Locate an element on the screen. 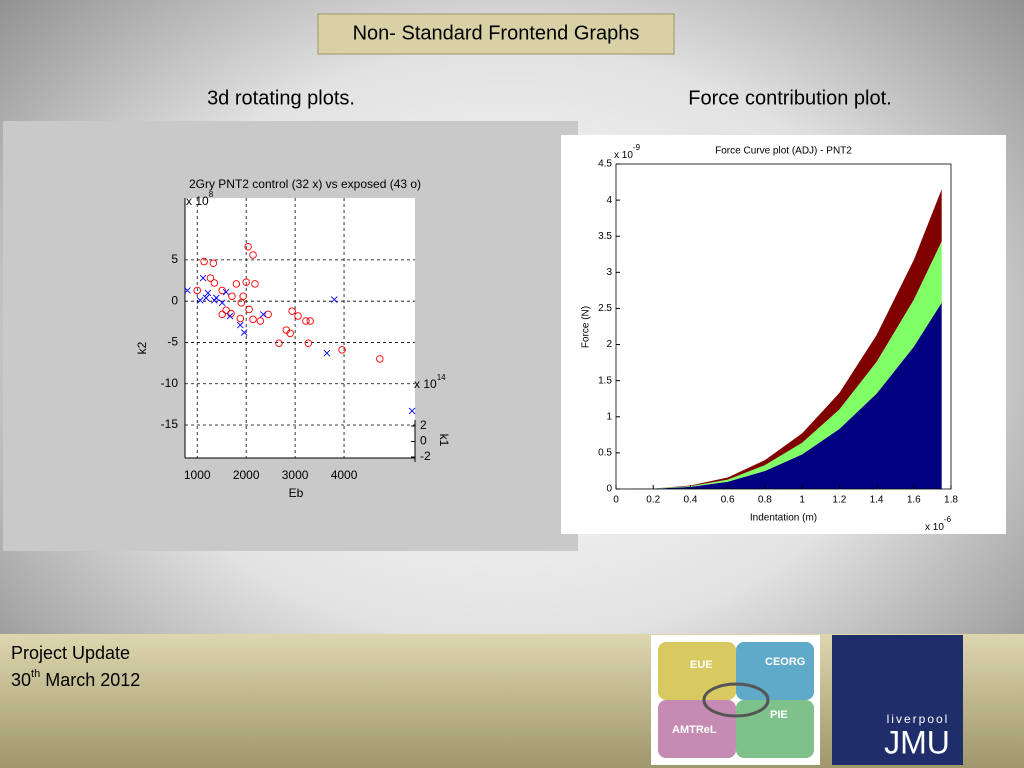 The width and height of the screenshot is (1024, 768). y-tick-label: 3 is located at coordinates (609, 272).